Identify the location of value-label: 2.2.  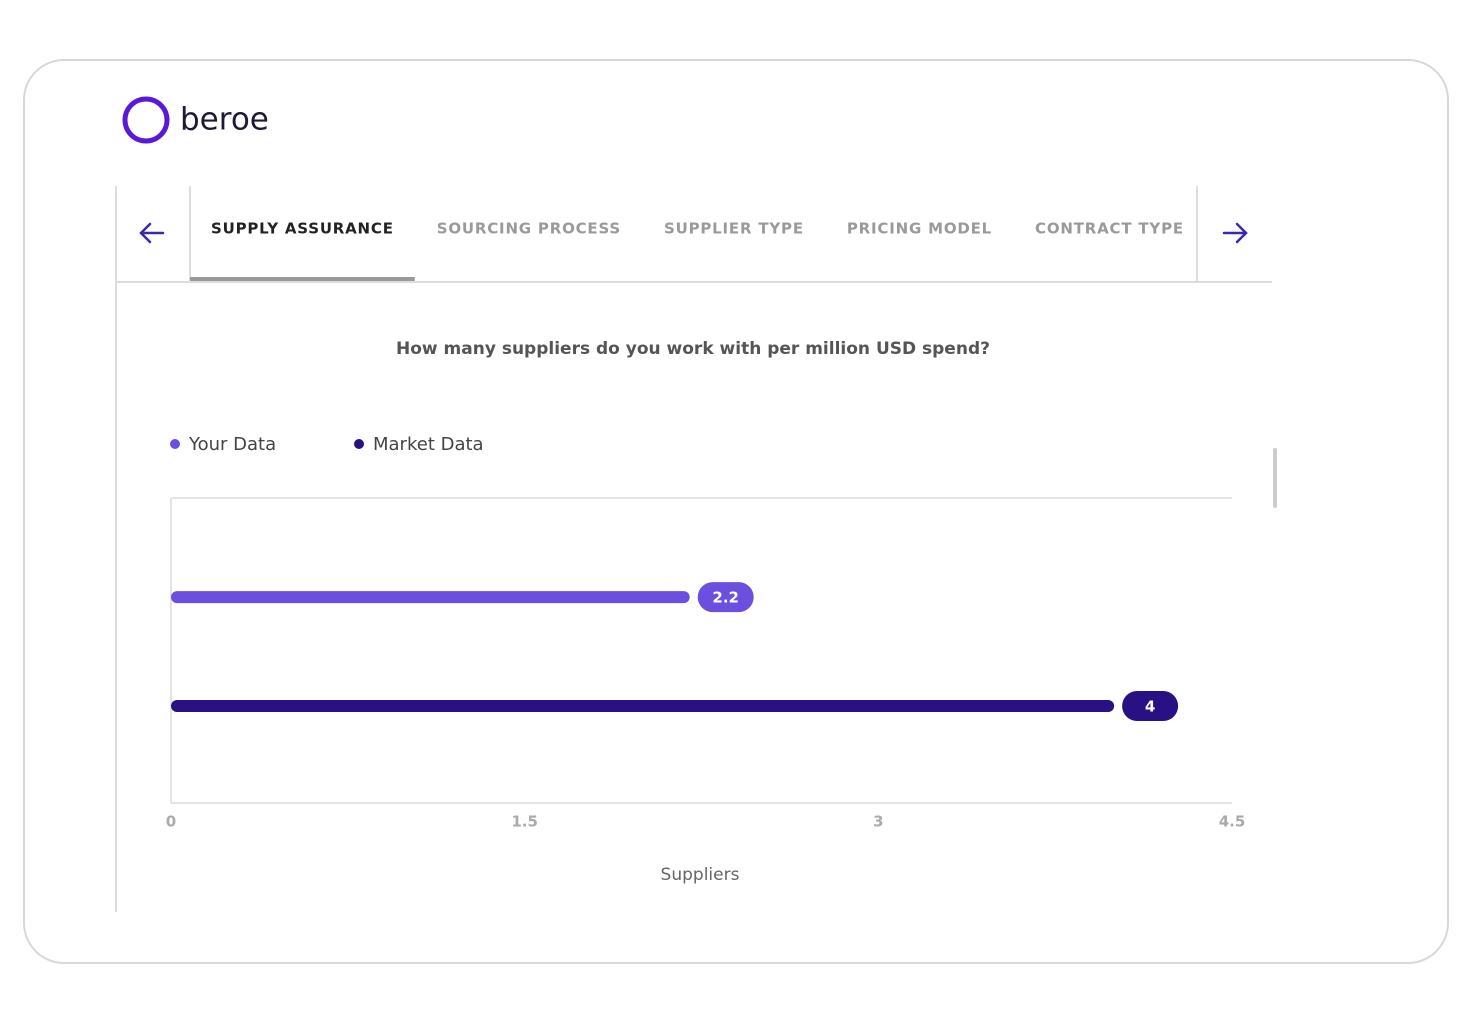
(725, 598).